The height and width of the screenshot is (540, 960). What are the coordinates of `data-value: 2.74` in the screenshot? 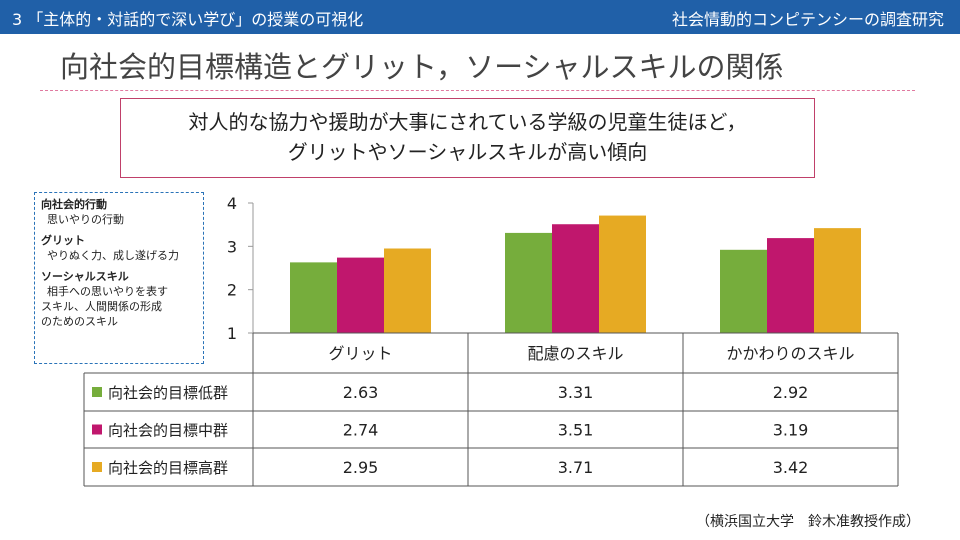 It's located at (361, 430).